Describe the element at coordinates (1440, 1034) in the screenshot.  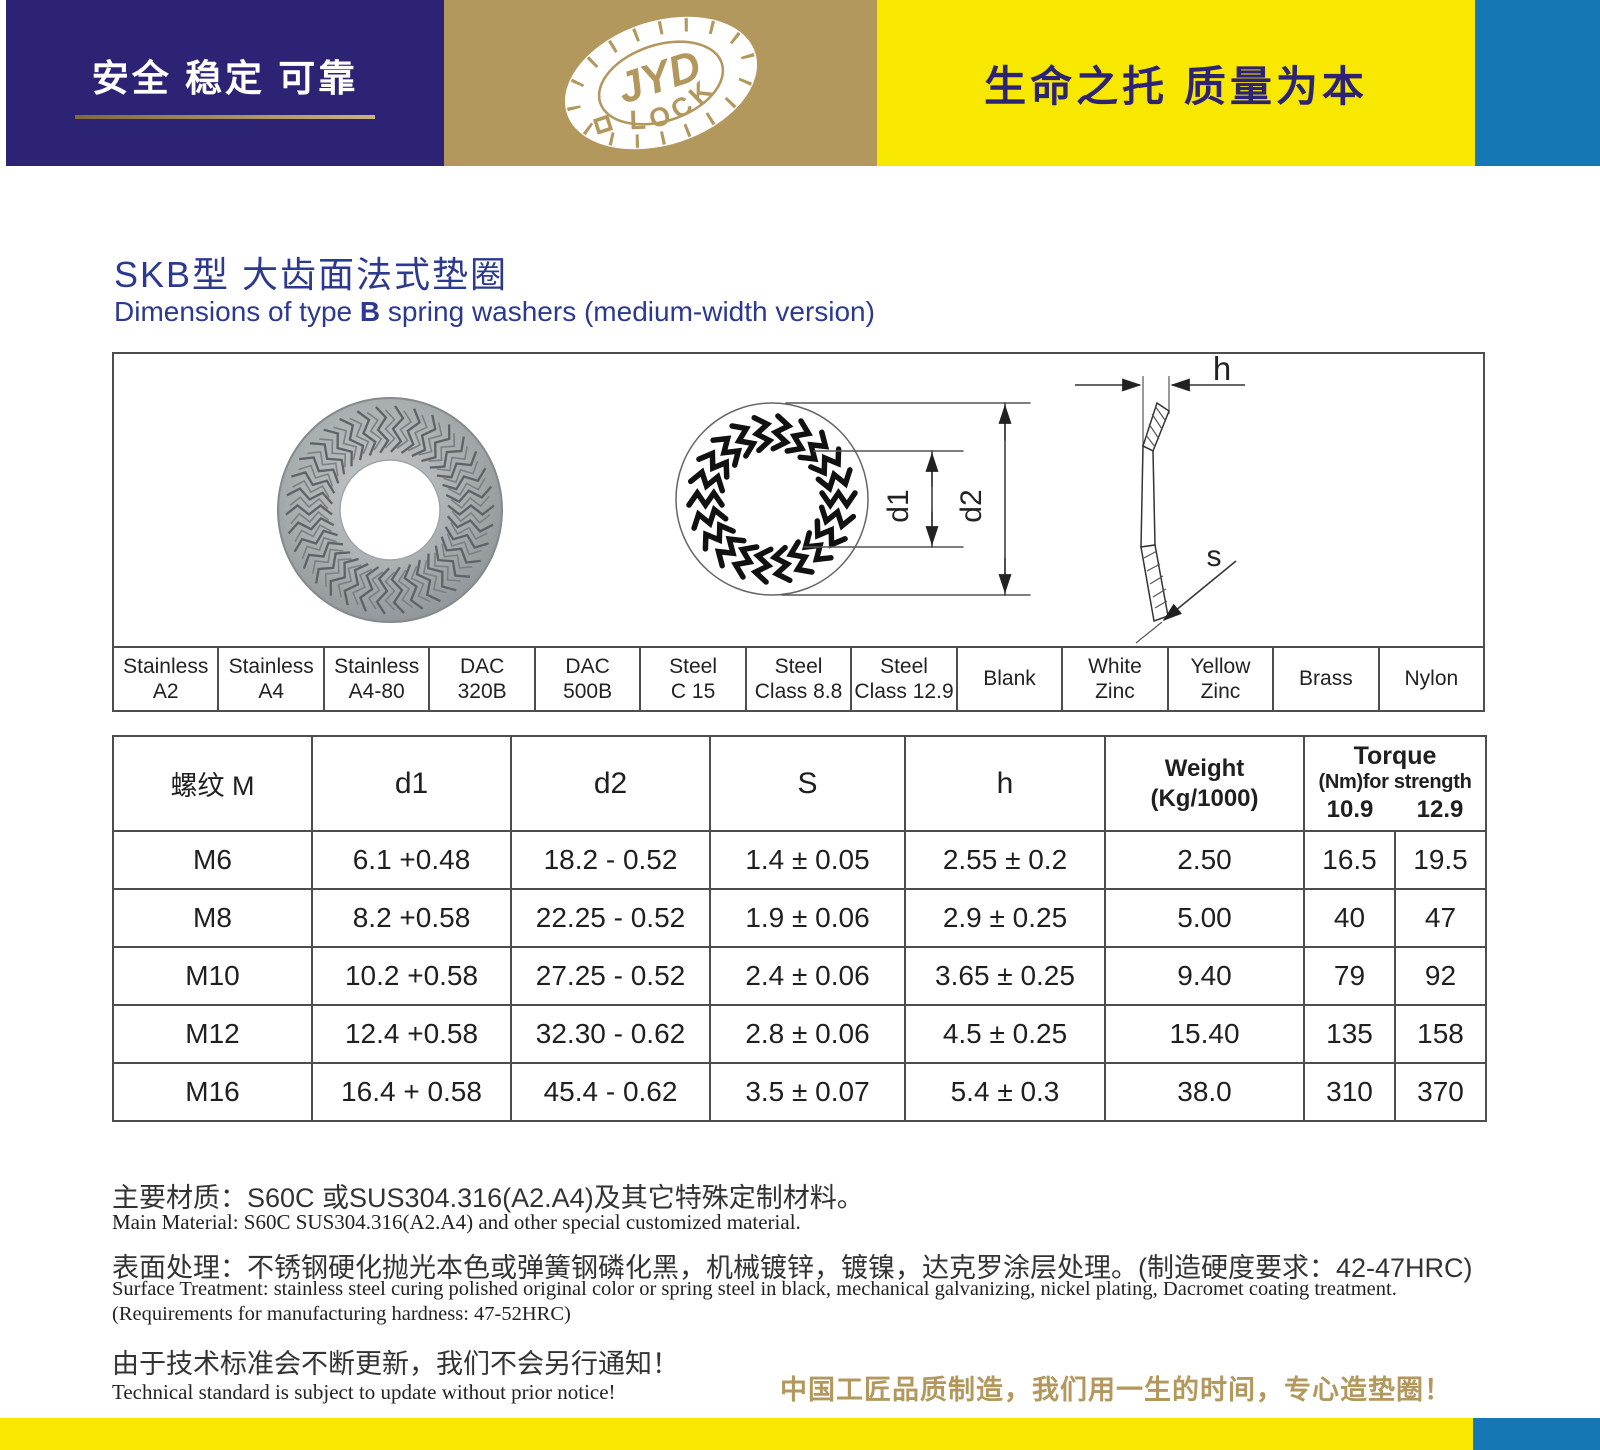
I see `cell-torque-129: 158` at that location.